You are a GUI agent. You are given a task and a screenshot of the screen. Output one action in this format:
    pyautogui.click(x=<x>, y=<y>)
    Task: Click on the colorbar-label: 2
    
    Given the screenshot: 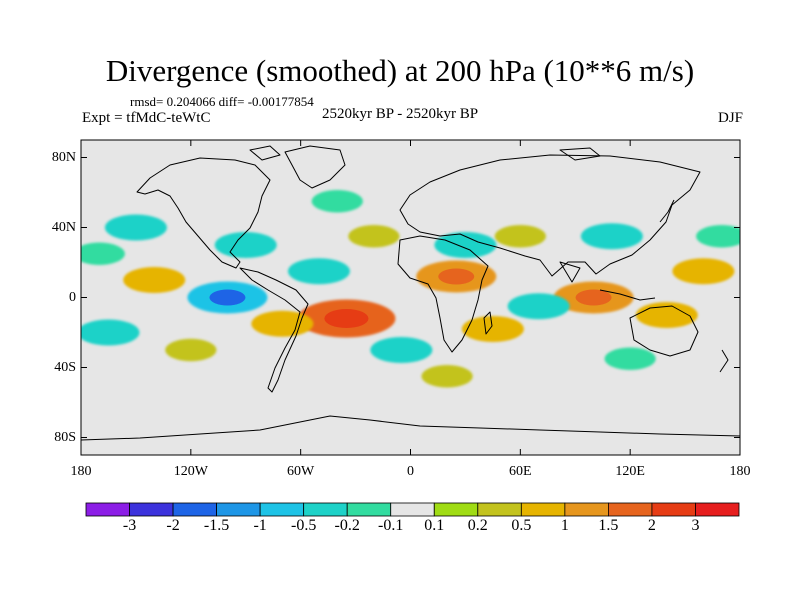 What is the action you would take?
    pyautogui.click(x=651, y=525)
    